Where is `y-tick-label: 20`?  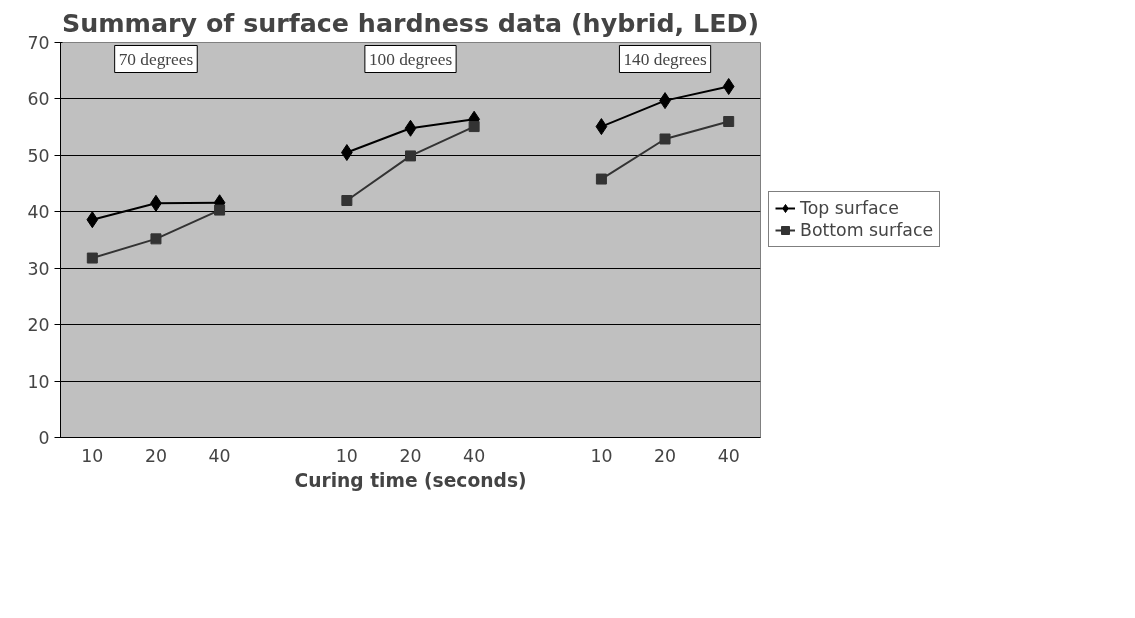 y-tick-label: 20 is located at coordinates (38, 325).